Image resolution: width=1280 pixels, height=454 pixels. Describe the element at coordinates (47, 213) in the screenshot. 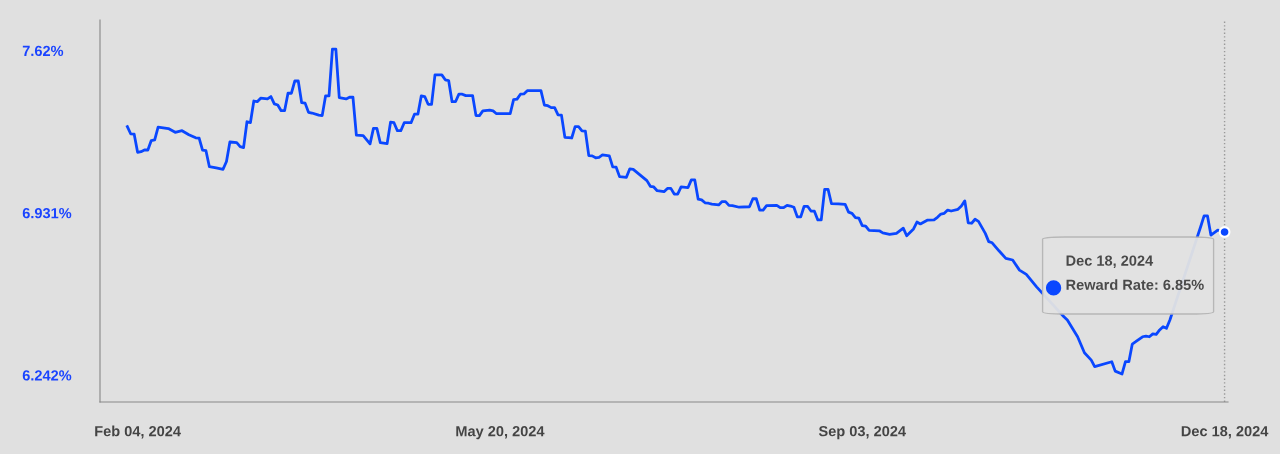

I see `y-tick-label: 6.931%` at that location.